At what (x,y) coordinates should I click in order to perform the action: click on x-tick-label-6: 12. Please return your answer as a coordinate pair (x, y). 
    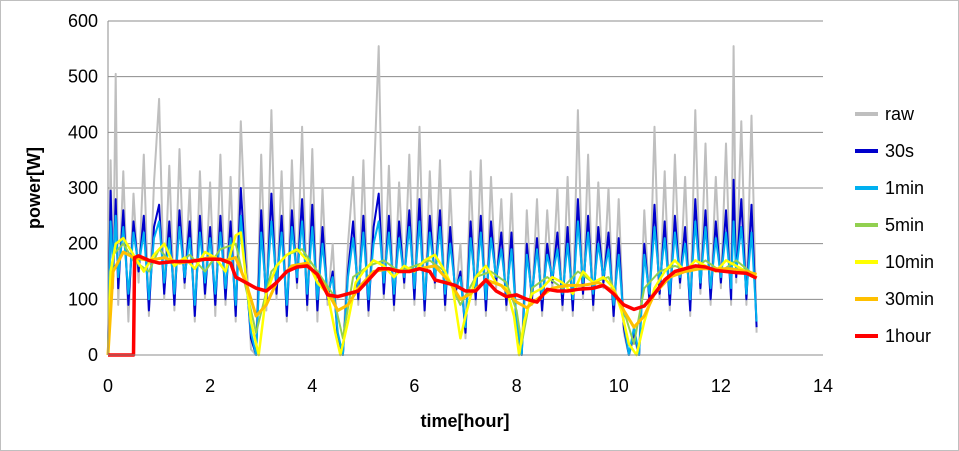
    Looking at the image, I should click on (721, 386).